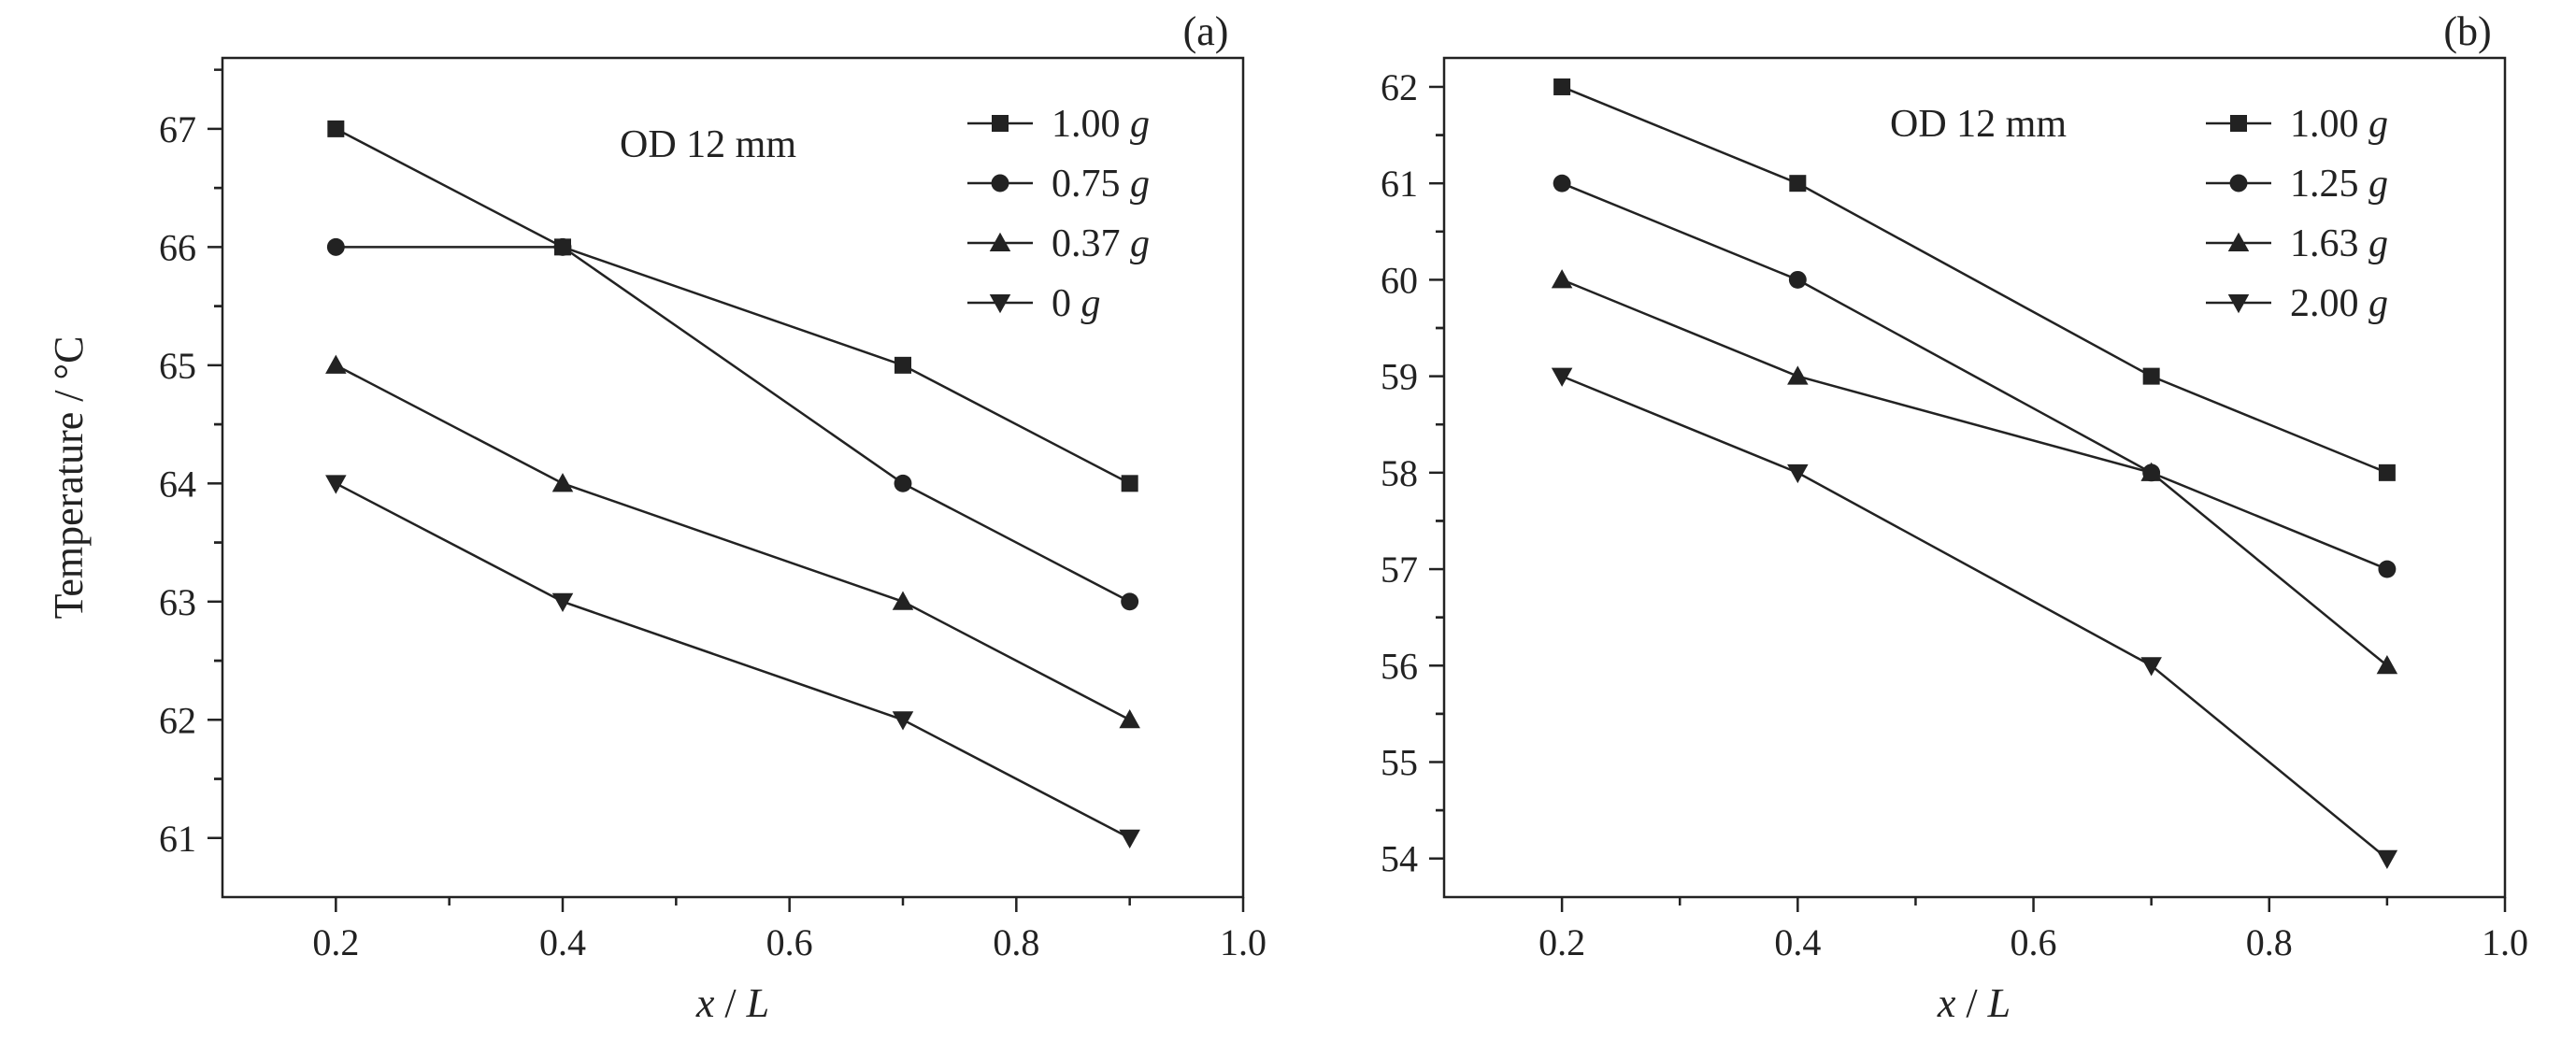 The image size is (2576, 1041). I want to click on legend-entry: 1.25 g, so click(2339, 184).